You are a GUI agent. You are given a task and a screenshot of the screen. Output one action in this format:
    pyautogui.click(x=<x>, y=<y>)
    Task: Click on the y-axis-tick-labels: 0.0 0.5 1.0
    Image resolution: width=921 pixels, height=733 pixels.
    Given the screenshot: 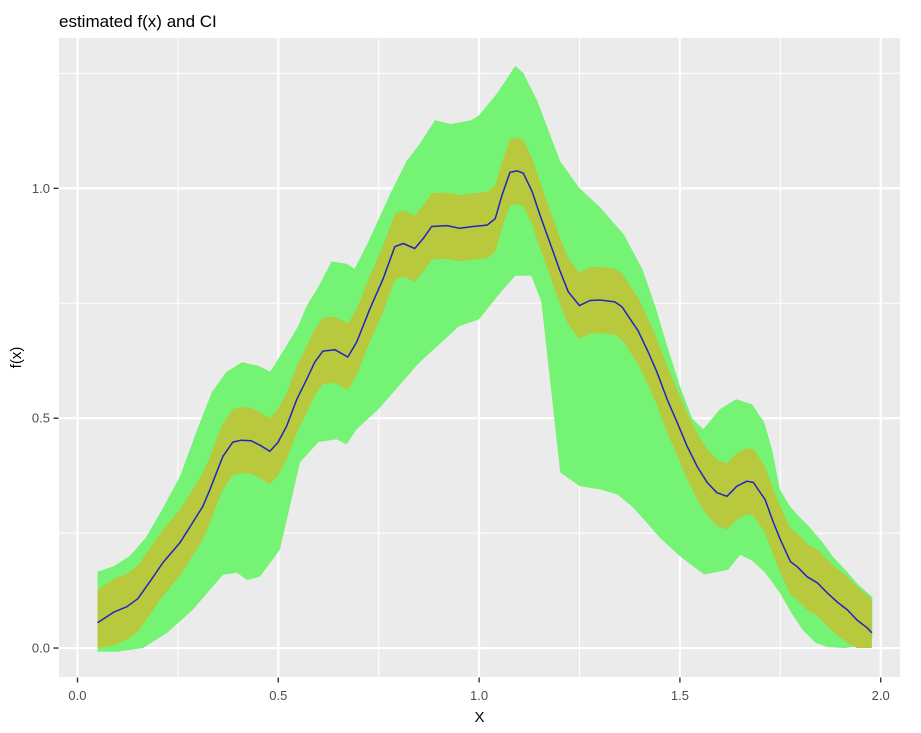 What is the action you would take?
    pyautogui.click(x=41, y=418)
    